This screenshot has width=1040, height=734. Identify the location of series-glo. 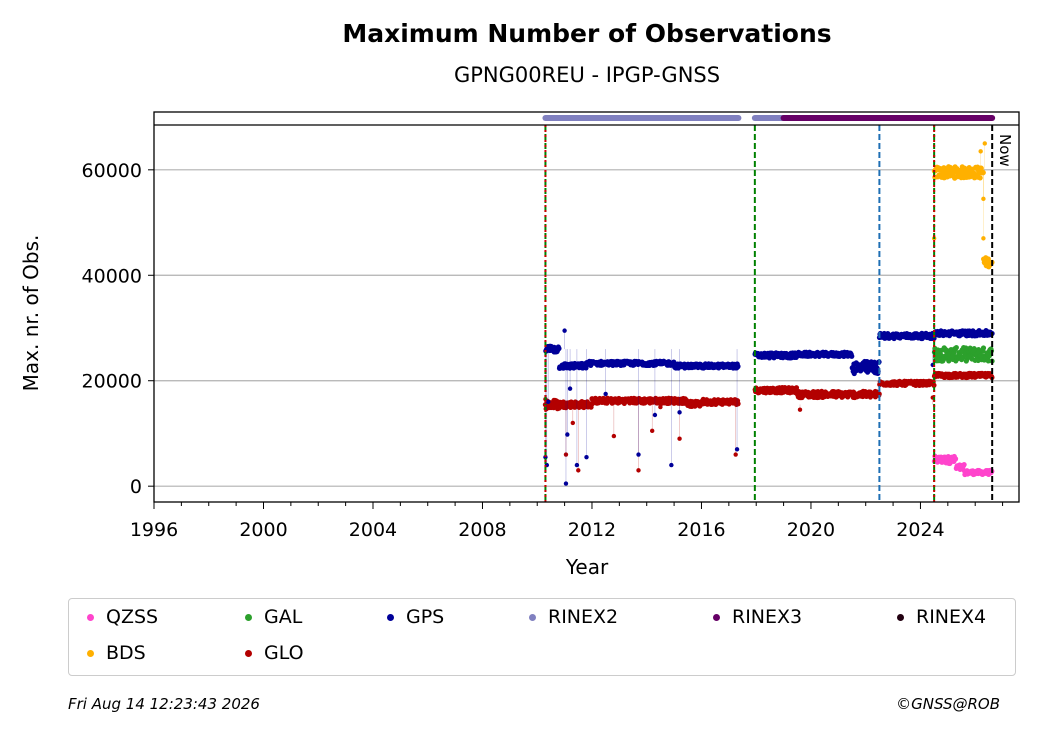
(768, 421).